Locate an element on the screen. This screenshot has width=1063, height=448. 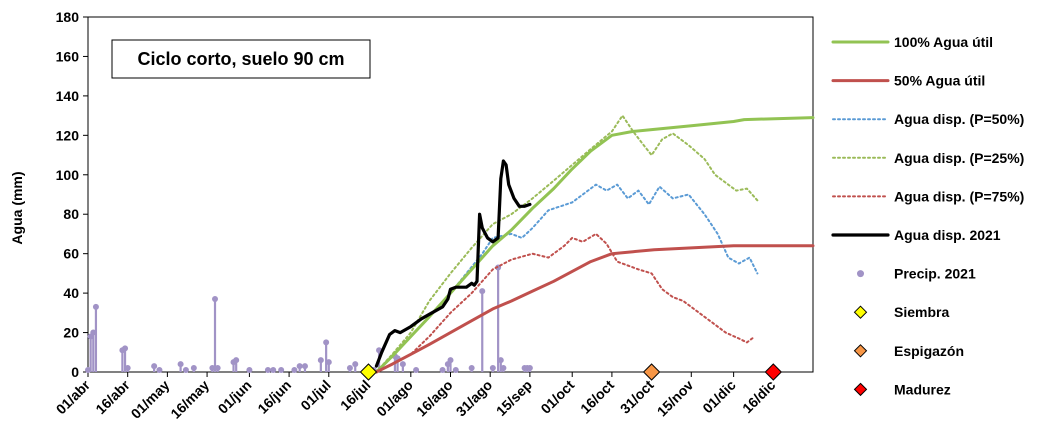
y-tick-label: 160 is located at coordinates (68, 56).